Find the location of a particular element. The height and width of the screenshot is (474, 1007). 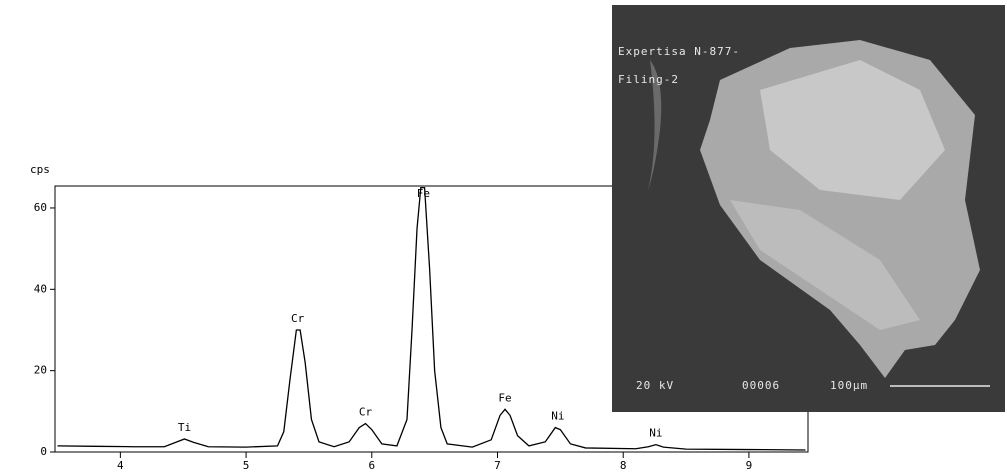

image-number: 00006 is located at coordinates (761, 385).